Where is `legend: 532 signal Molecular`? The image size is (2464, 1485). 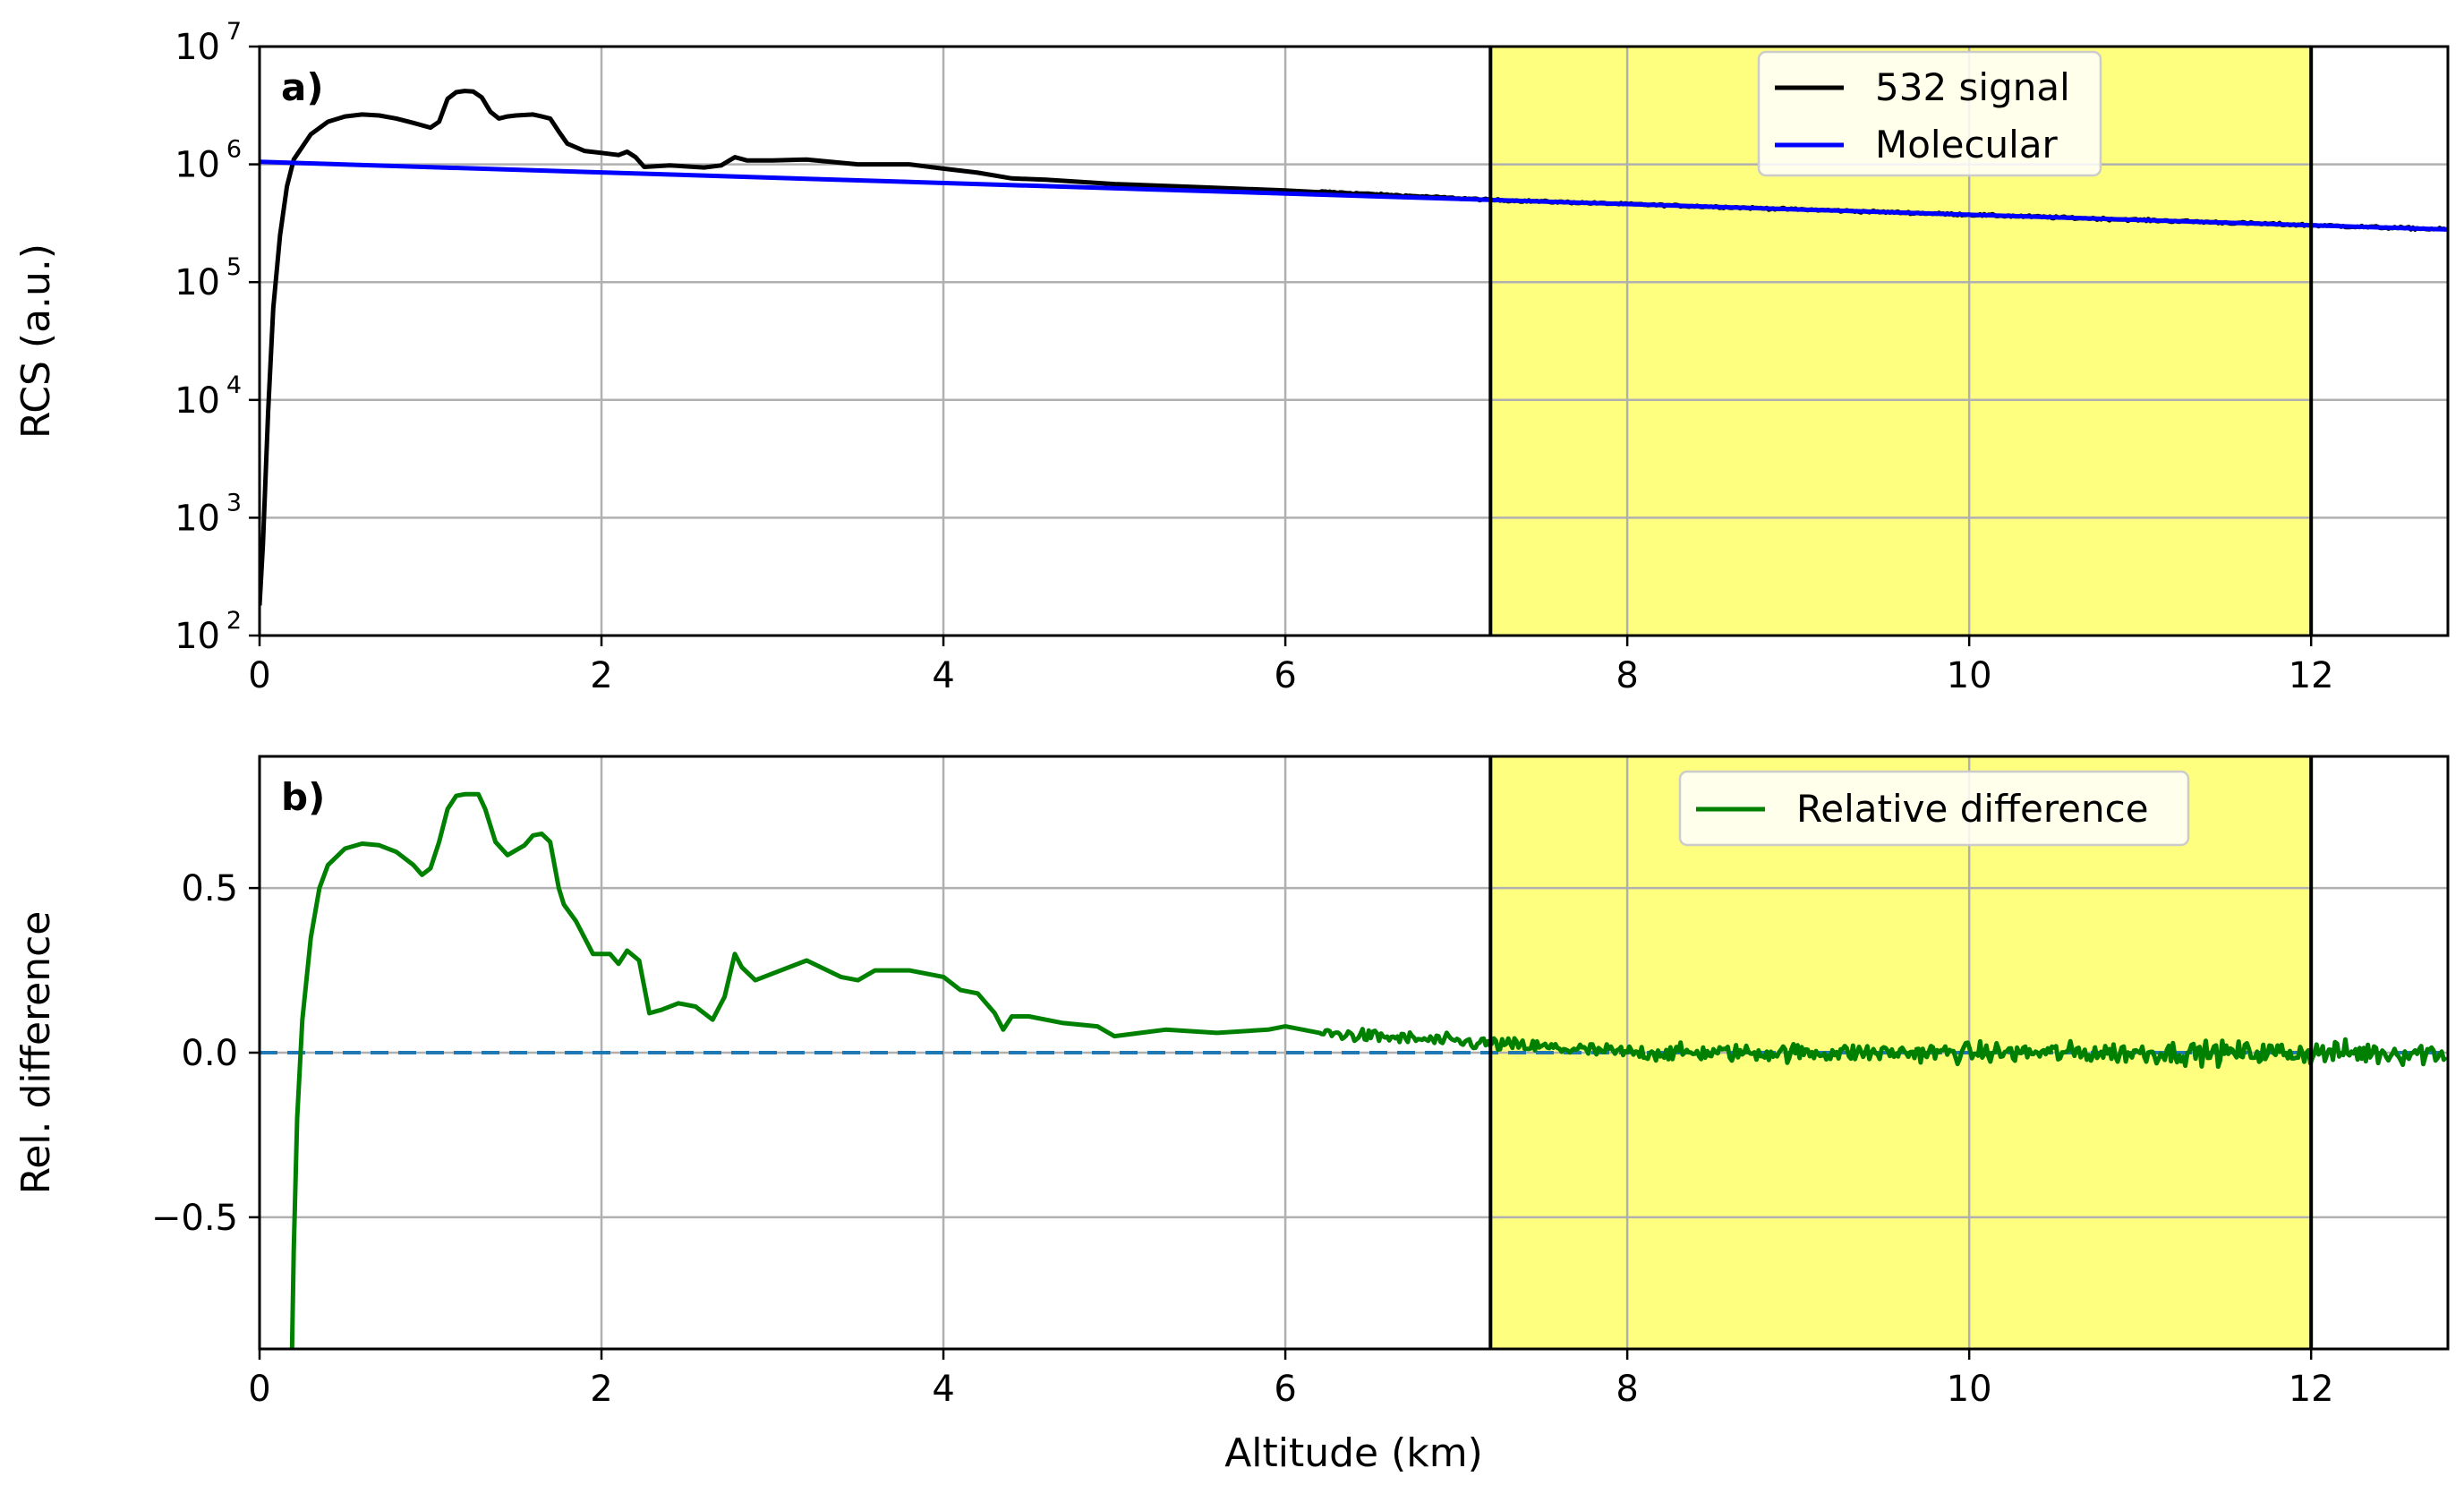
legend: 532 signal Molecular is located at coordinates (1929, 114).